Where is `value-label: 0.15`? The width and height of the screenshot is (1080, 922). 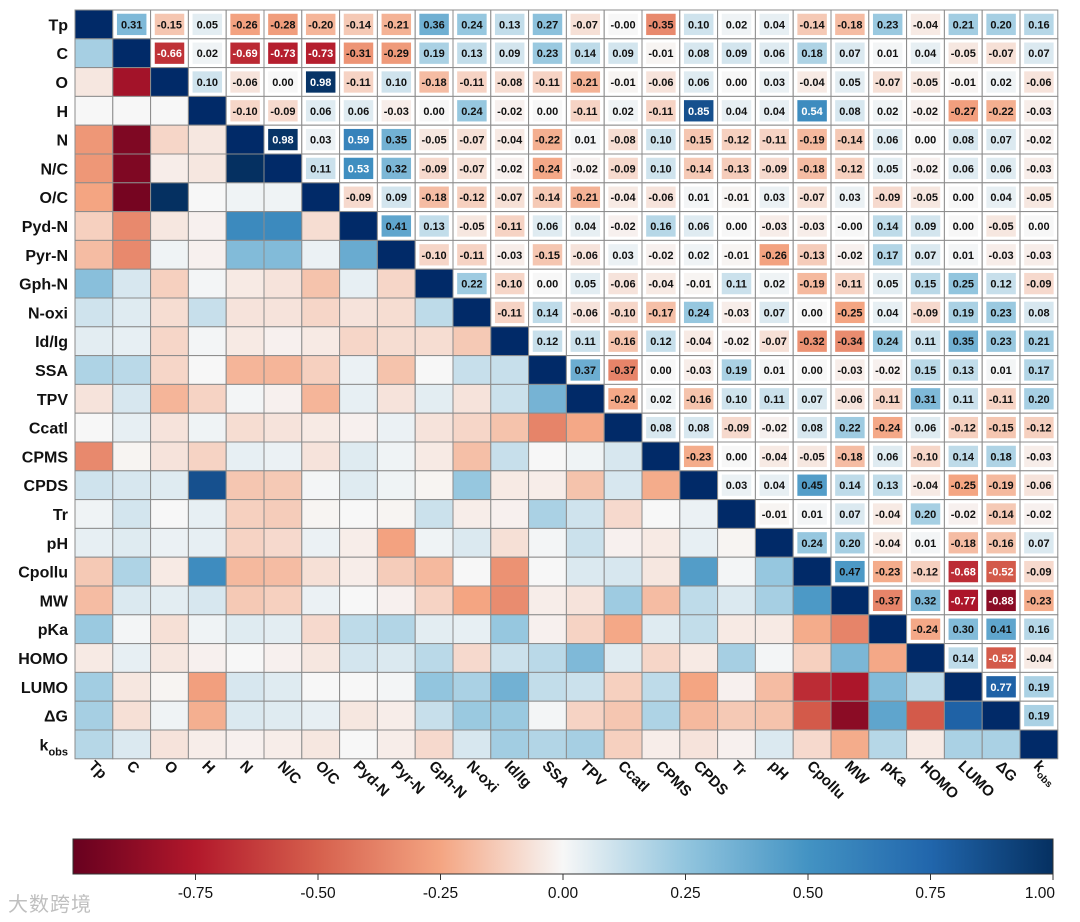
value-label: 0.15 is located at coordinates (925, 285).